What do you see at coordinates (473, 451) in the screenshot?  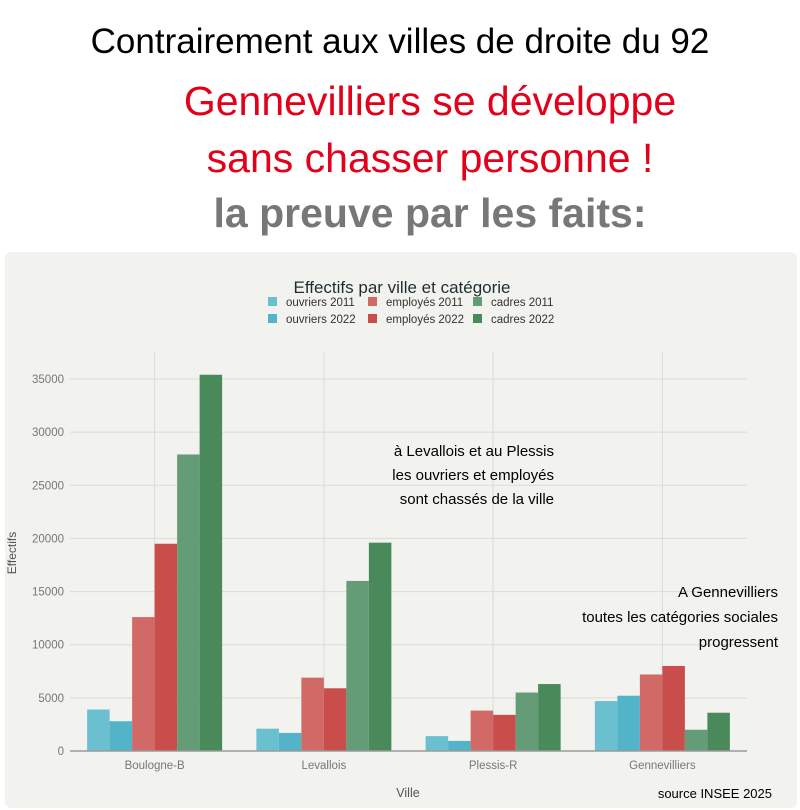 I see `annotation-line: à Levallois et au Plessis` at bounding box center [473, 451].